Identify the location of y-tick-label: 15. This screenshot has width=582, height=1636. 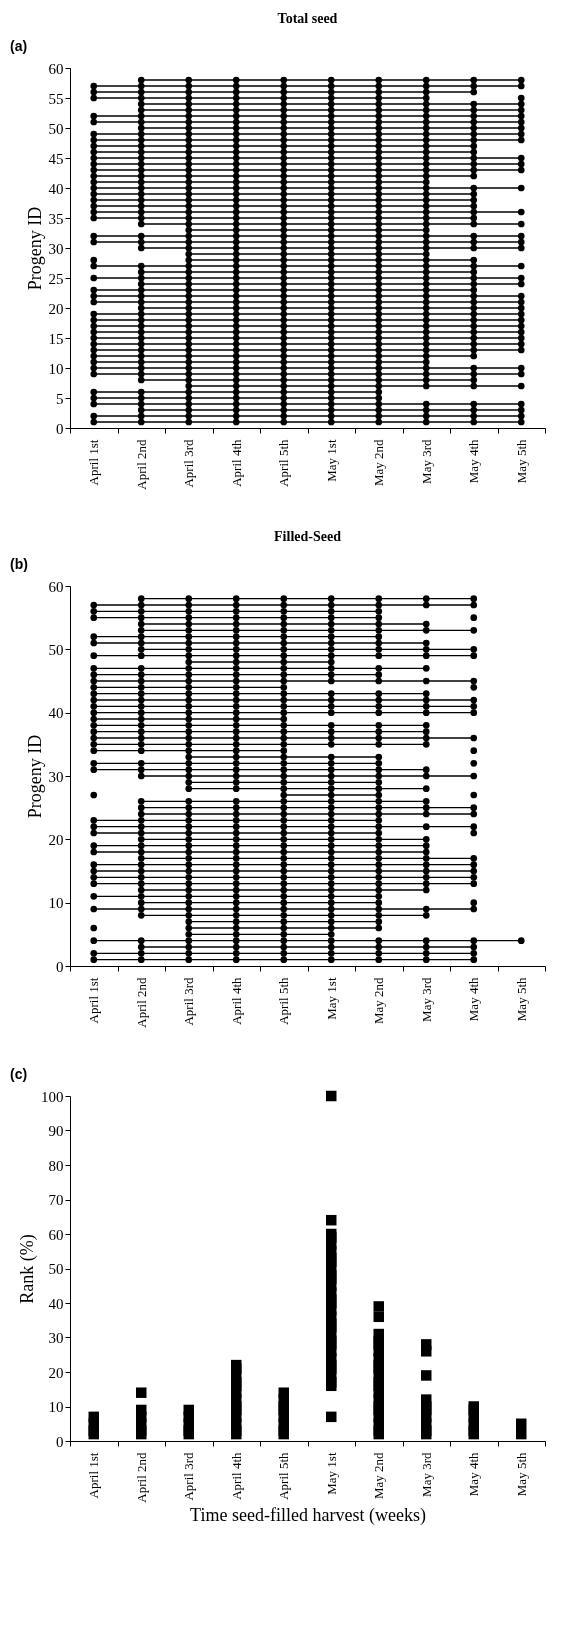
(56, 338).